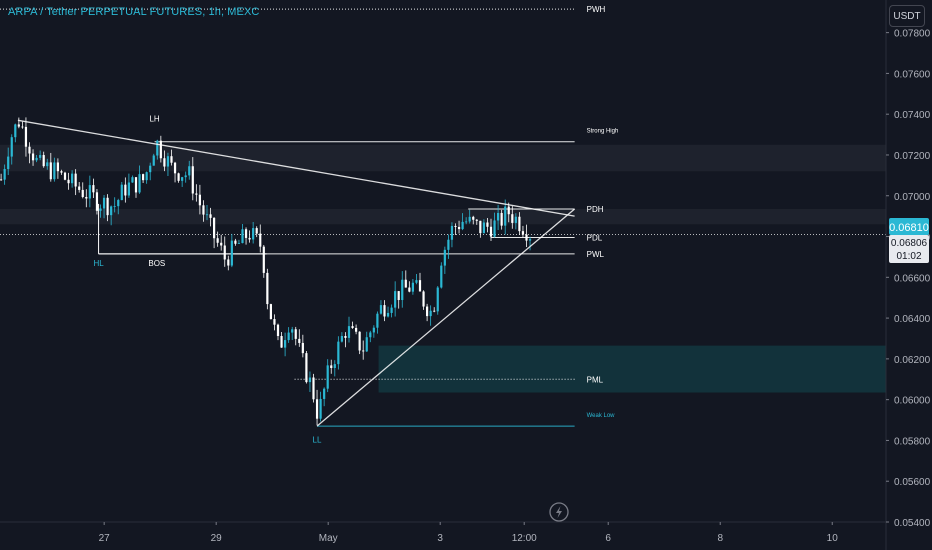 This screenshot has height=550, width=932. What do you see at coordinates (907, 16) in the screenshot?
I see `currency-button: USDT` at bounding box center [907, 16].